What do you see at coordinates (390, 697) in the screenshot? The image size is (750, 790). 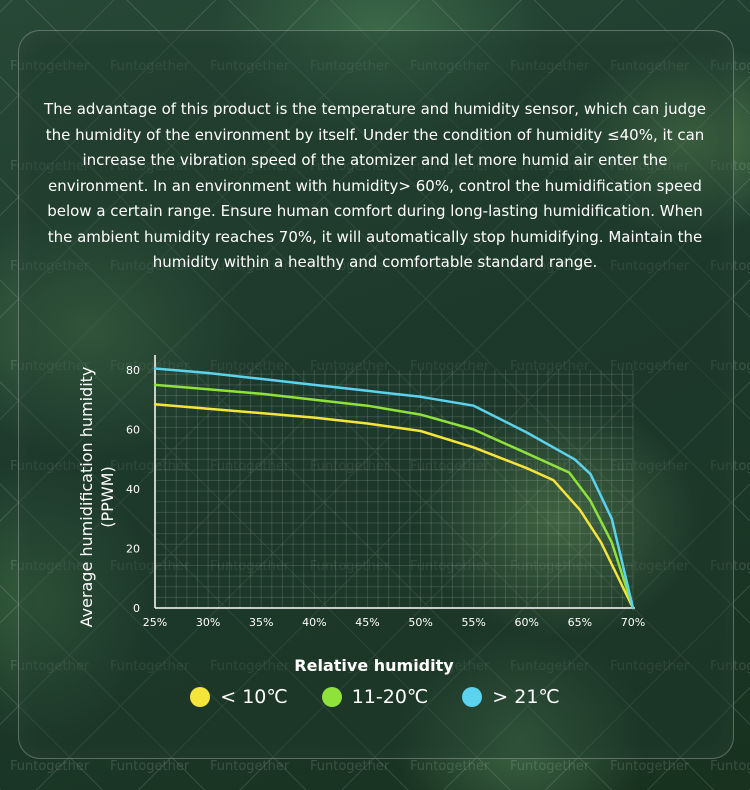 I see `legend-label: 11-20℃` at bounding box center [390, 697].